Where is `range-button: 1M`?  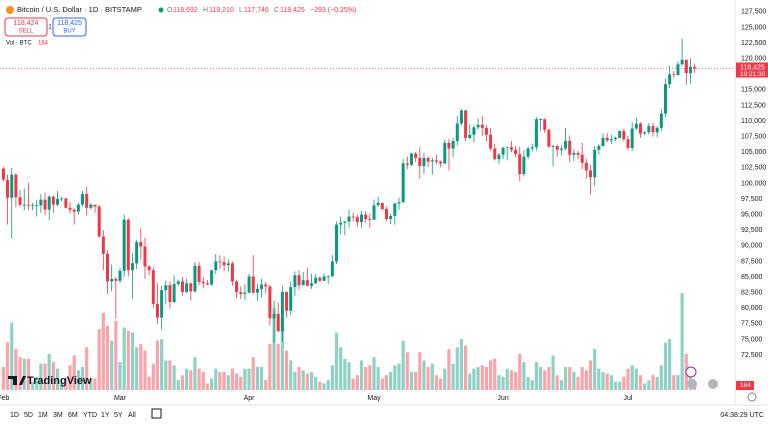 range-button: 1M is located at coordinates (43, 415).